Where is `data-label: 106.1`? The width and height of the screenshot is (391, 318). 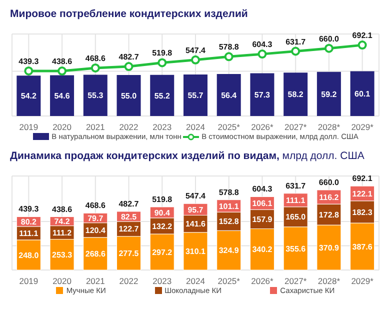 data-label: 106.1 is located at coordinates (262, 203).